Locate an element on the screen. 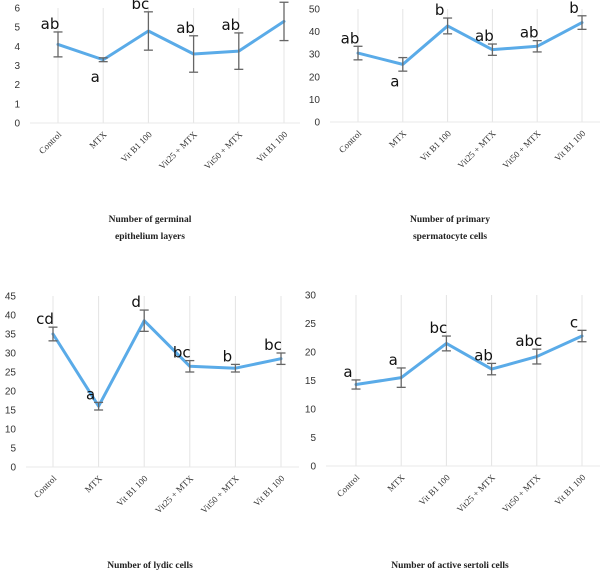 This screenshot has width=600, height=581. y-tick-label: 6 is located at coordinates (17, 9).